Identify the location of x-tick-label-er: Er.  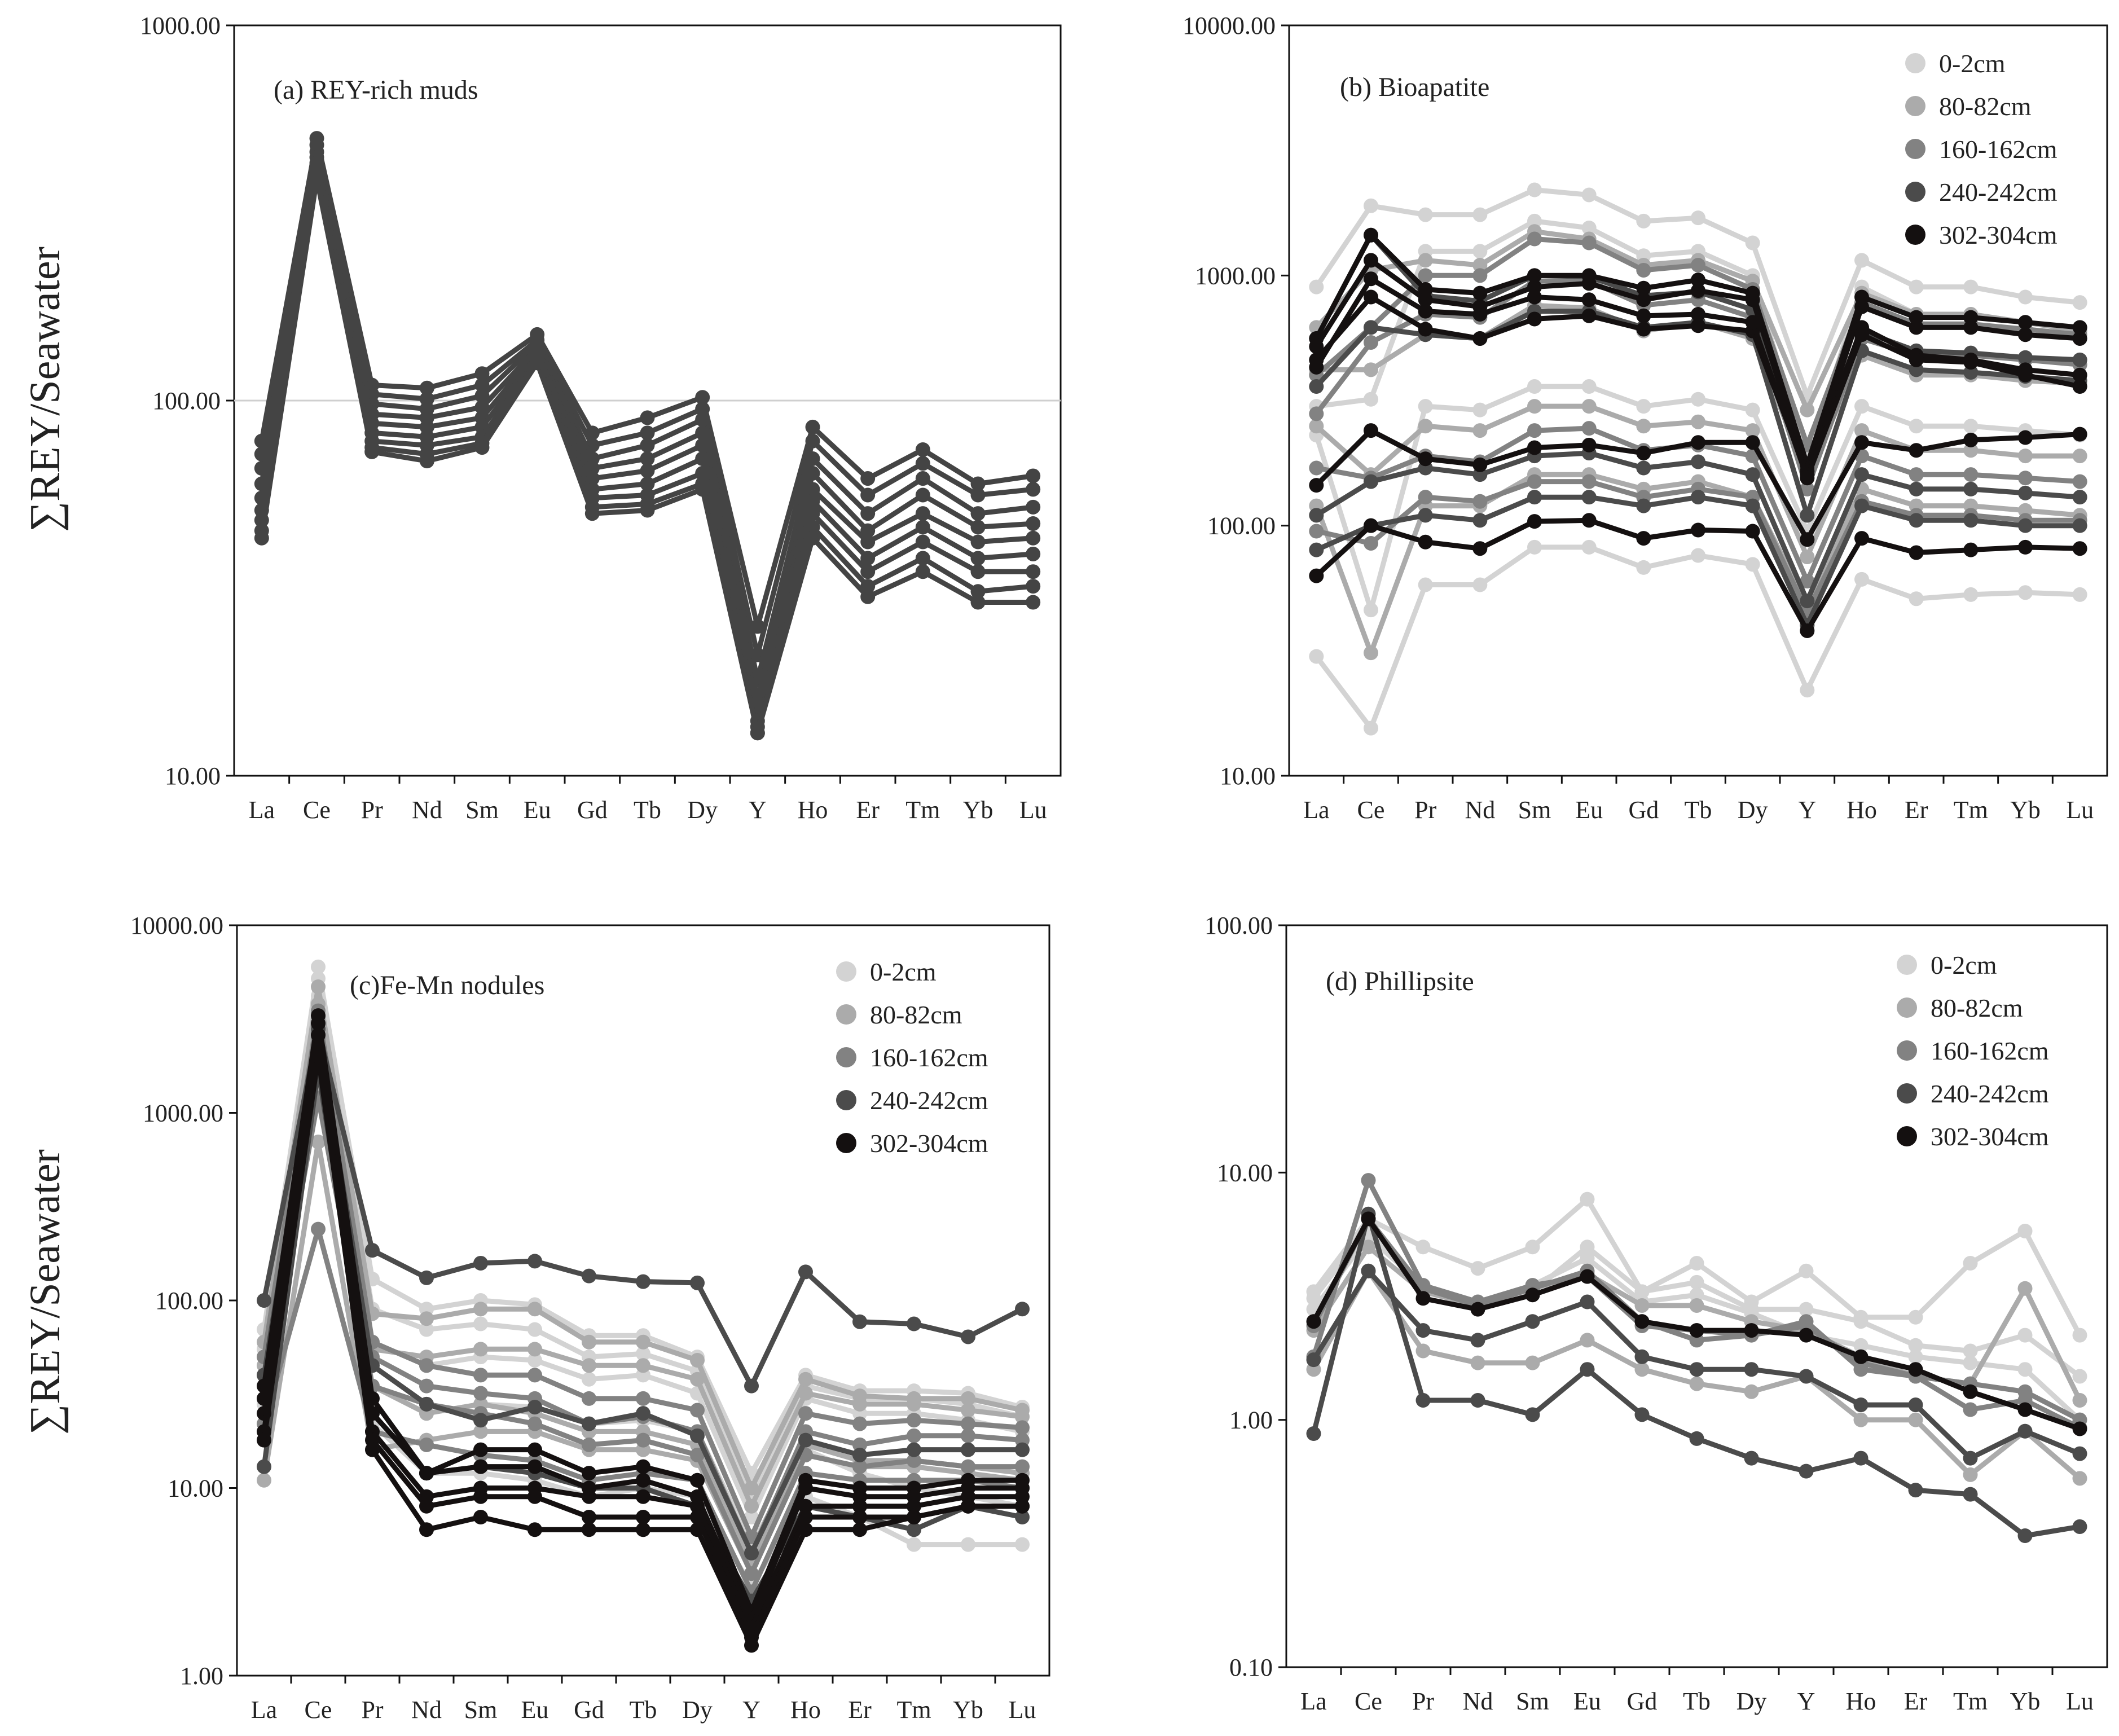
(860, 1710).